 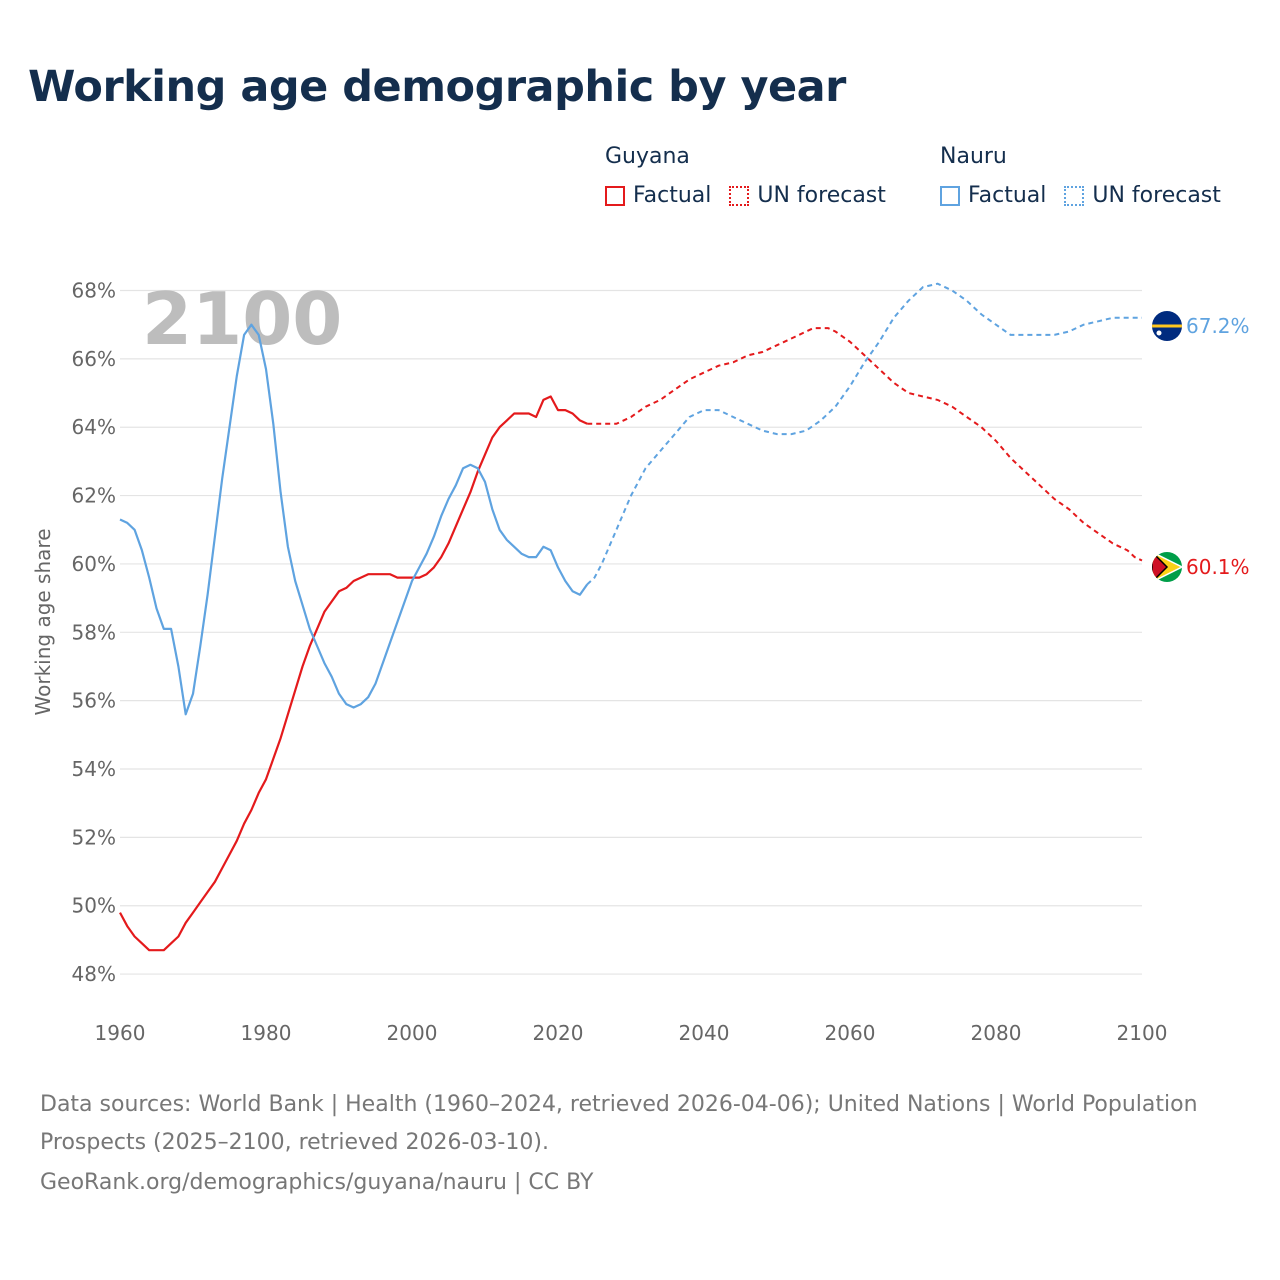 What do you see at coordinates (739, 195) in the screenshot?
I see `legend-swatch-guyana-forecast` at bounding box center [739, 195].